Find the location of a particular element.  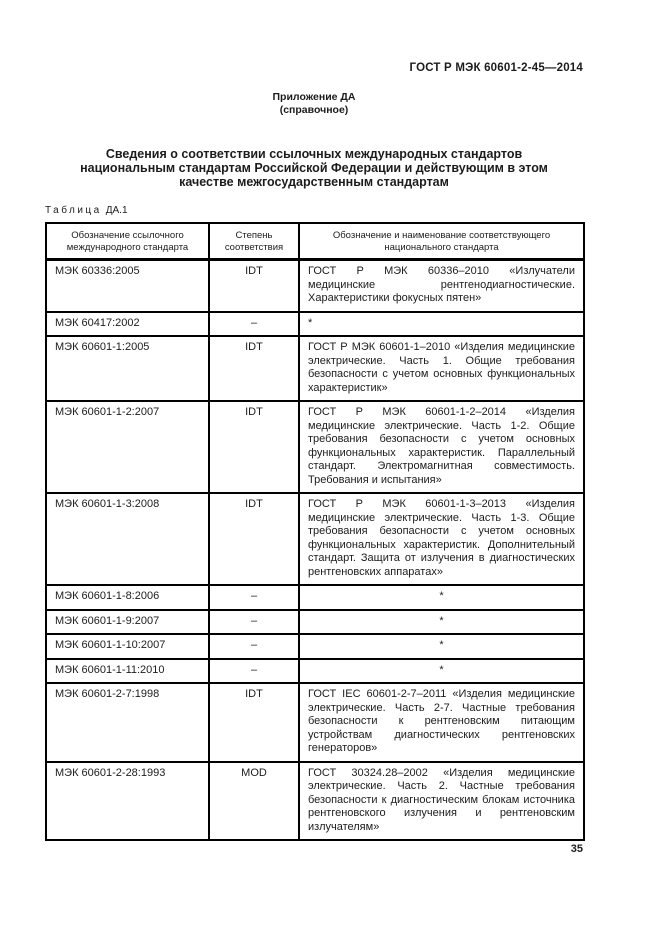

degree-cell: MOD is located at coordinates (254, 801).